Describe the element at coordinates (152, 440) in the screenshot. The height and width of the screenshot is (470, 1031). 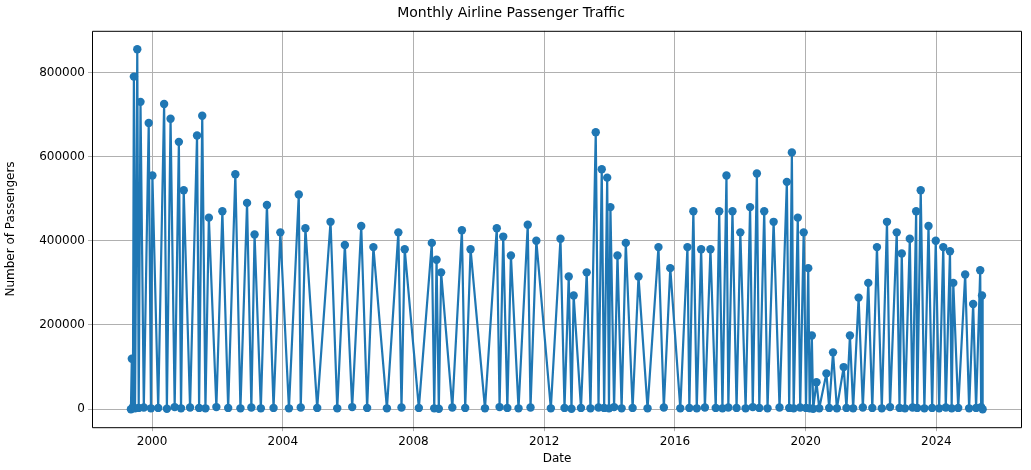
I see `x-tick-label: 2000` at that location.